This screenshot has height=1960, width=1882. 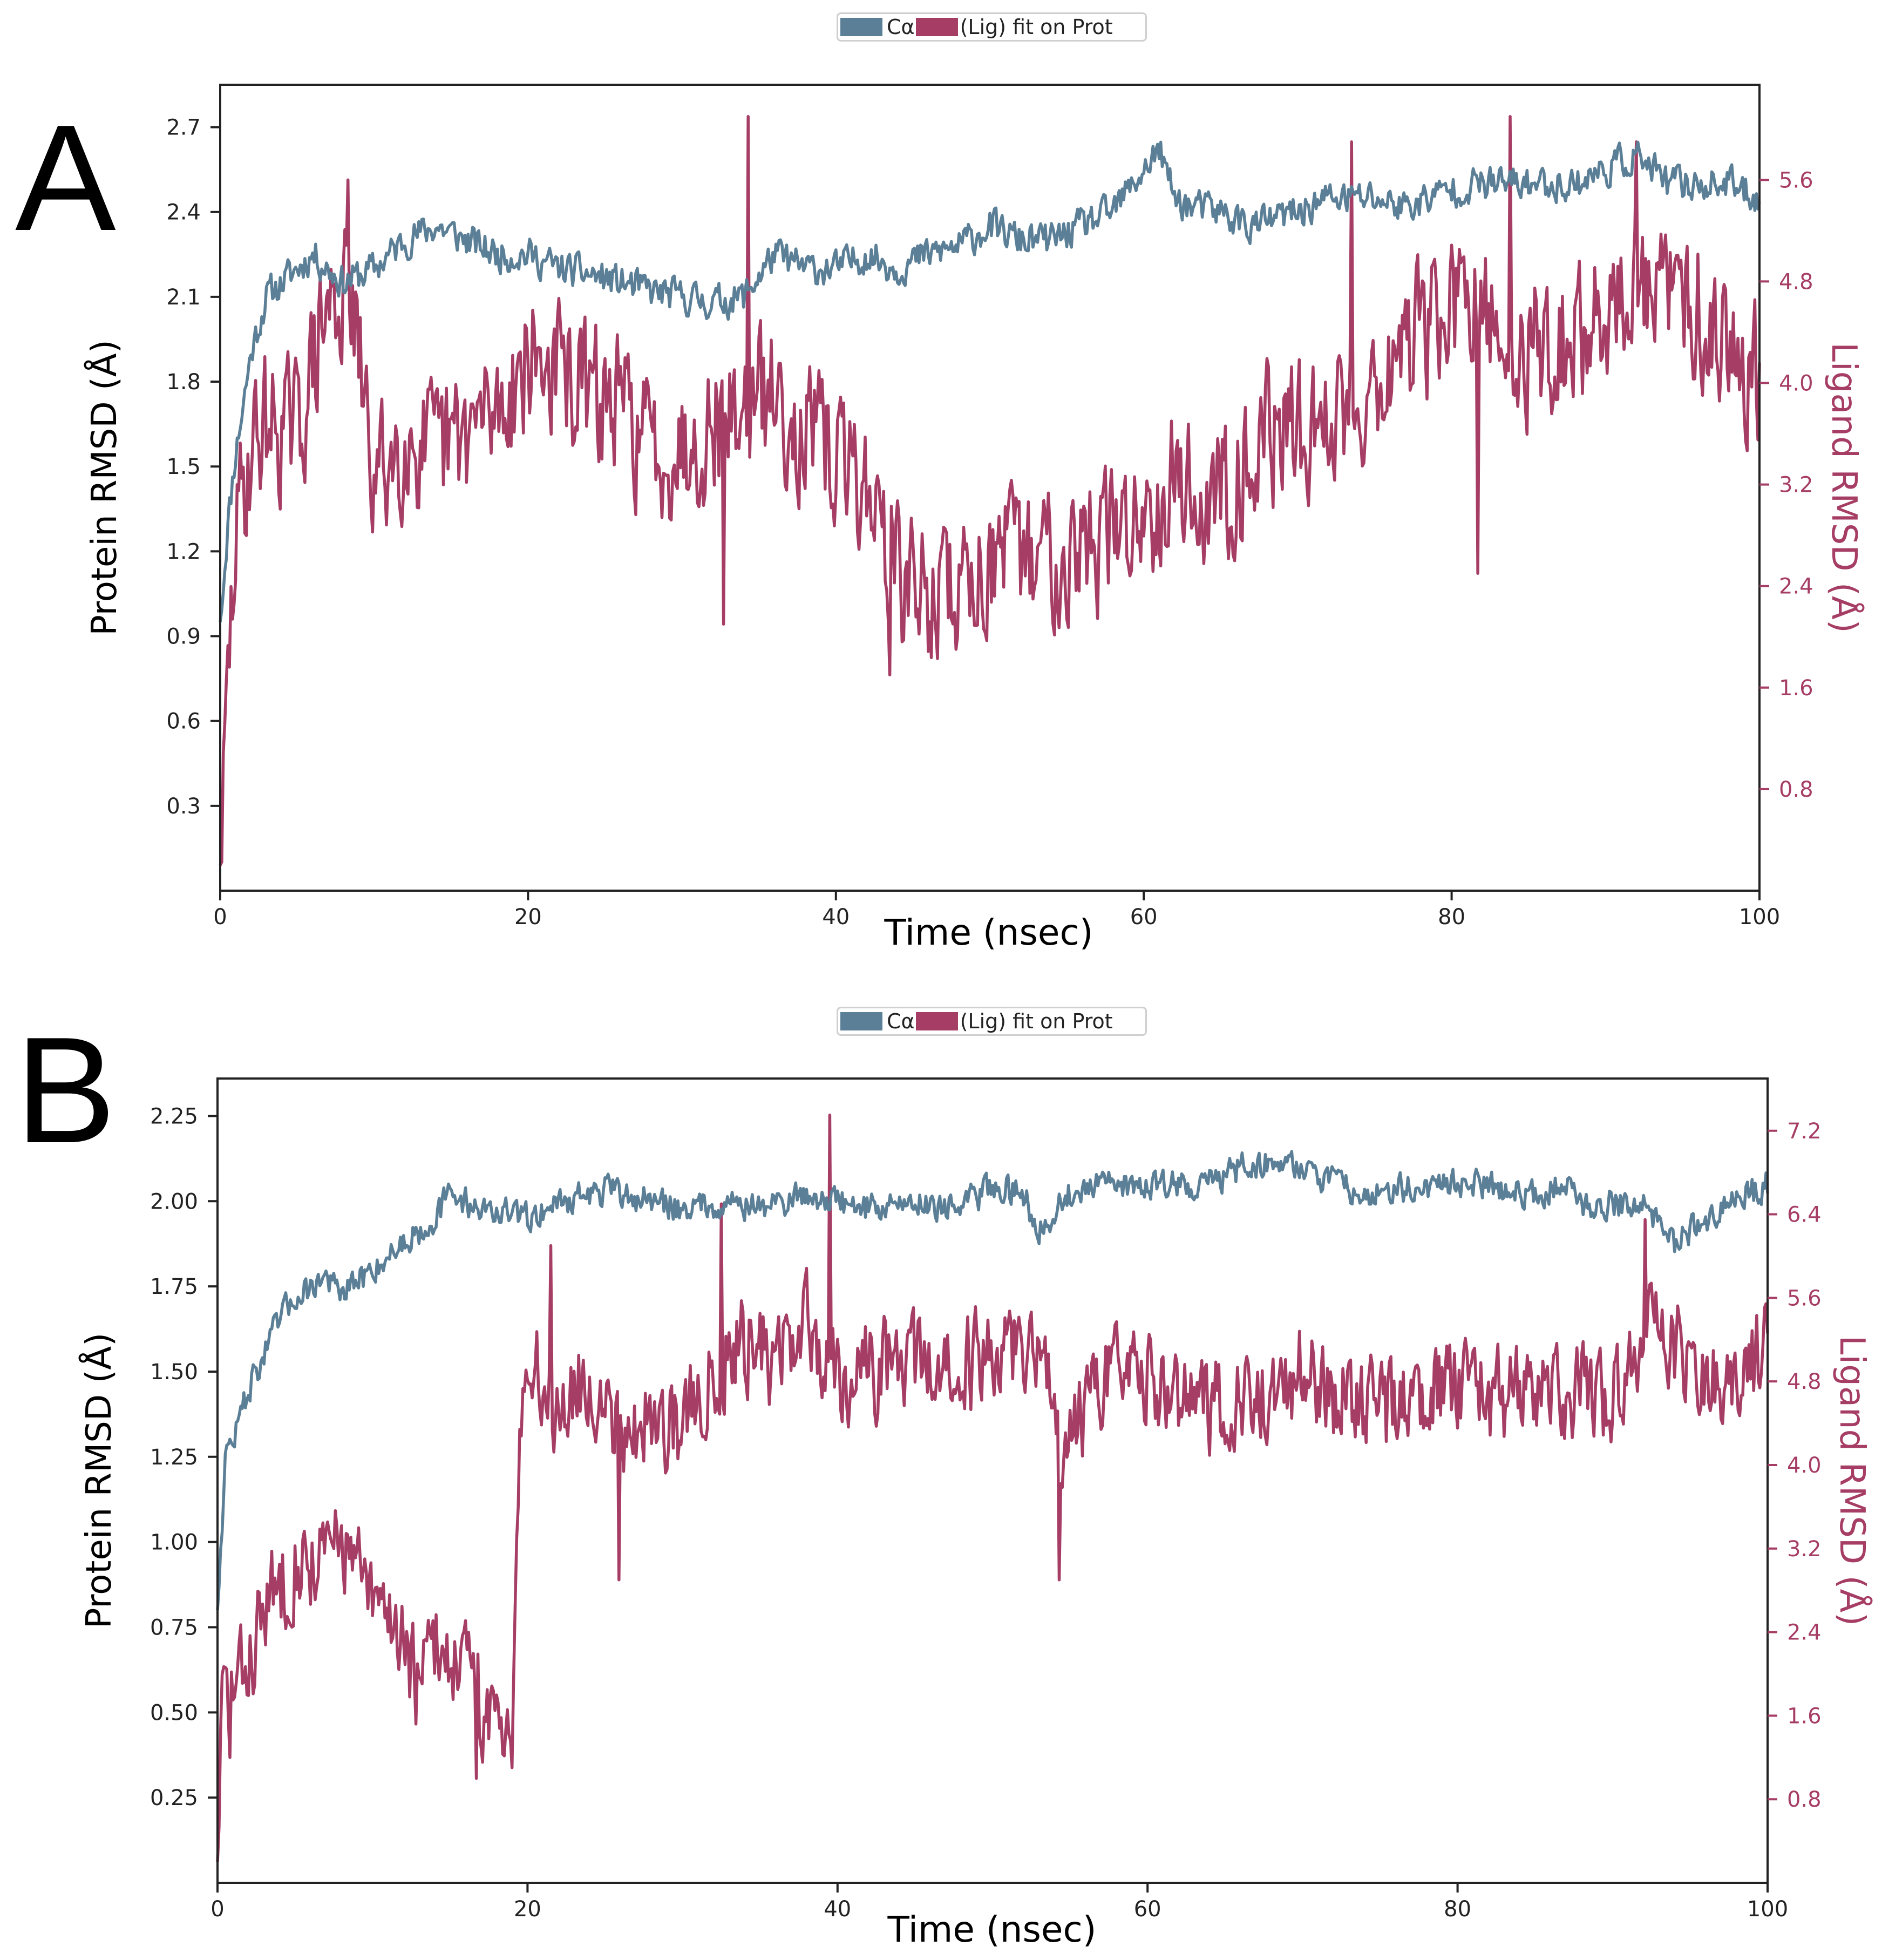 What do you see at coordinates (183, 382) in the screenshot?
I see `y-left-tick-label: 1.8` at bounding box center [183, 382].